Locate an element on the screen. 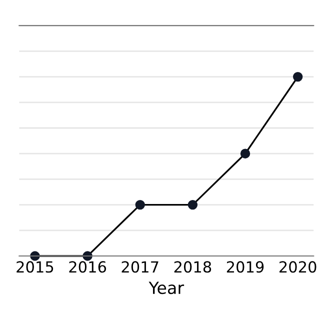 This screenshot has width=320, height=320. x-tick-label: 2018 is located at coordinates (193, 267).